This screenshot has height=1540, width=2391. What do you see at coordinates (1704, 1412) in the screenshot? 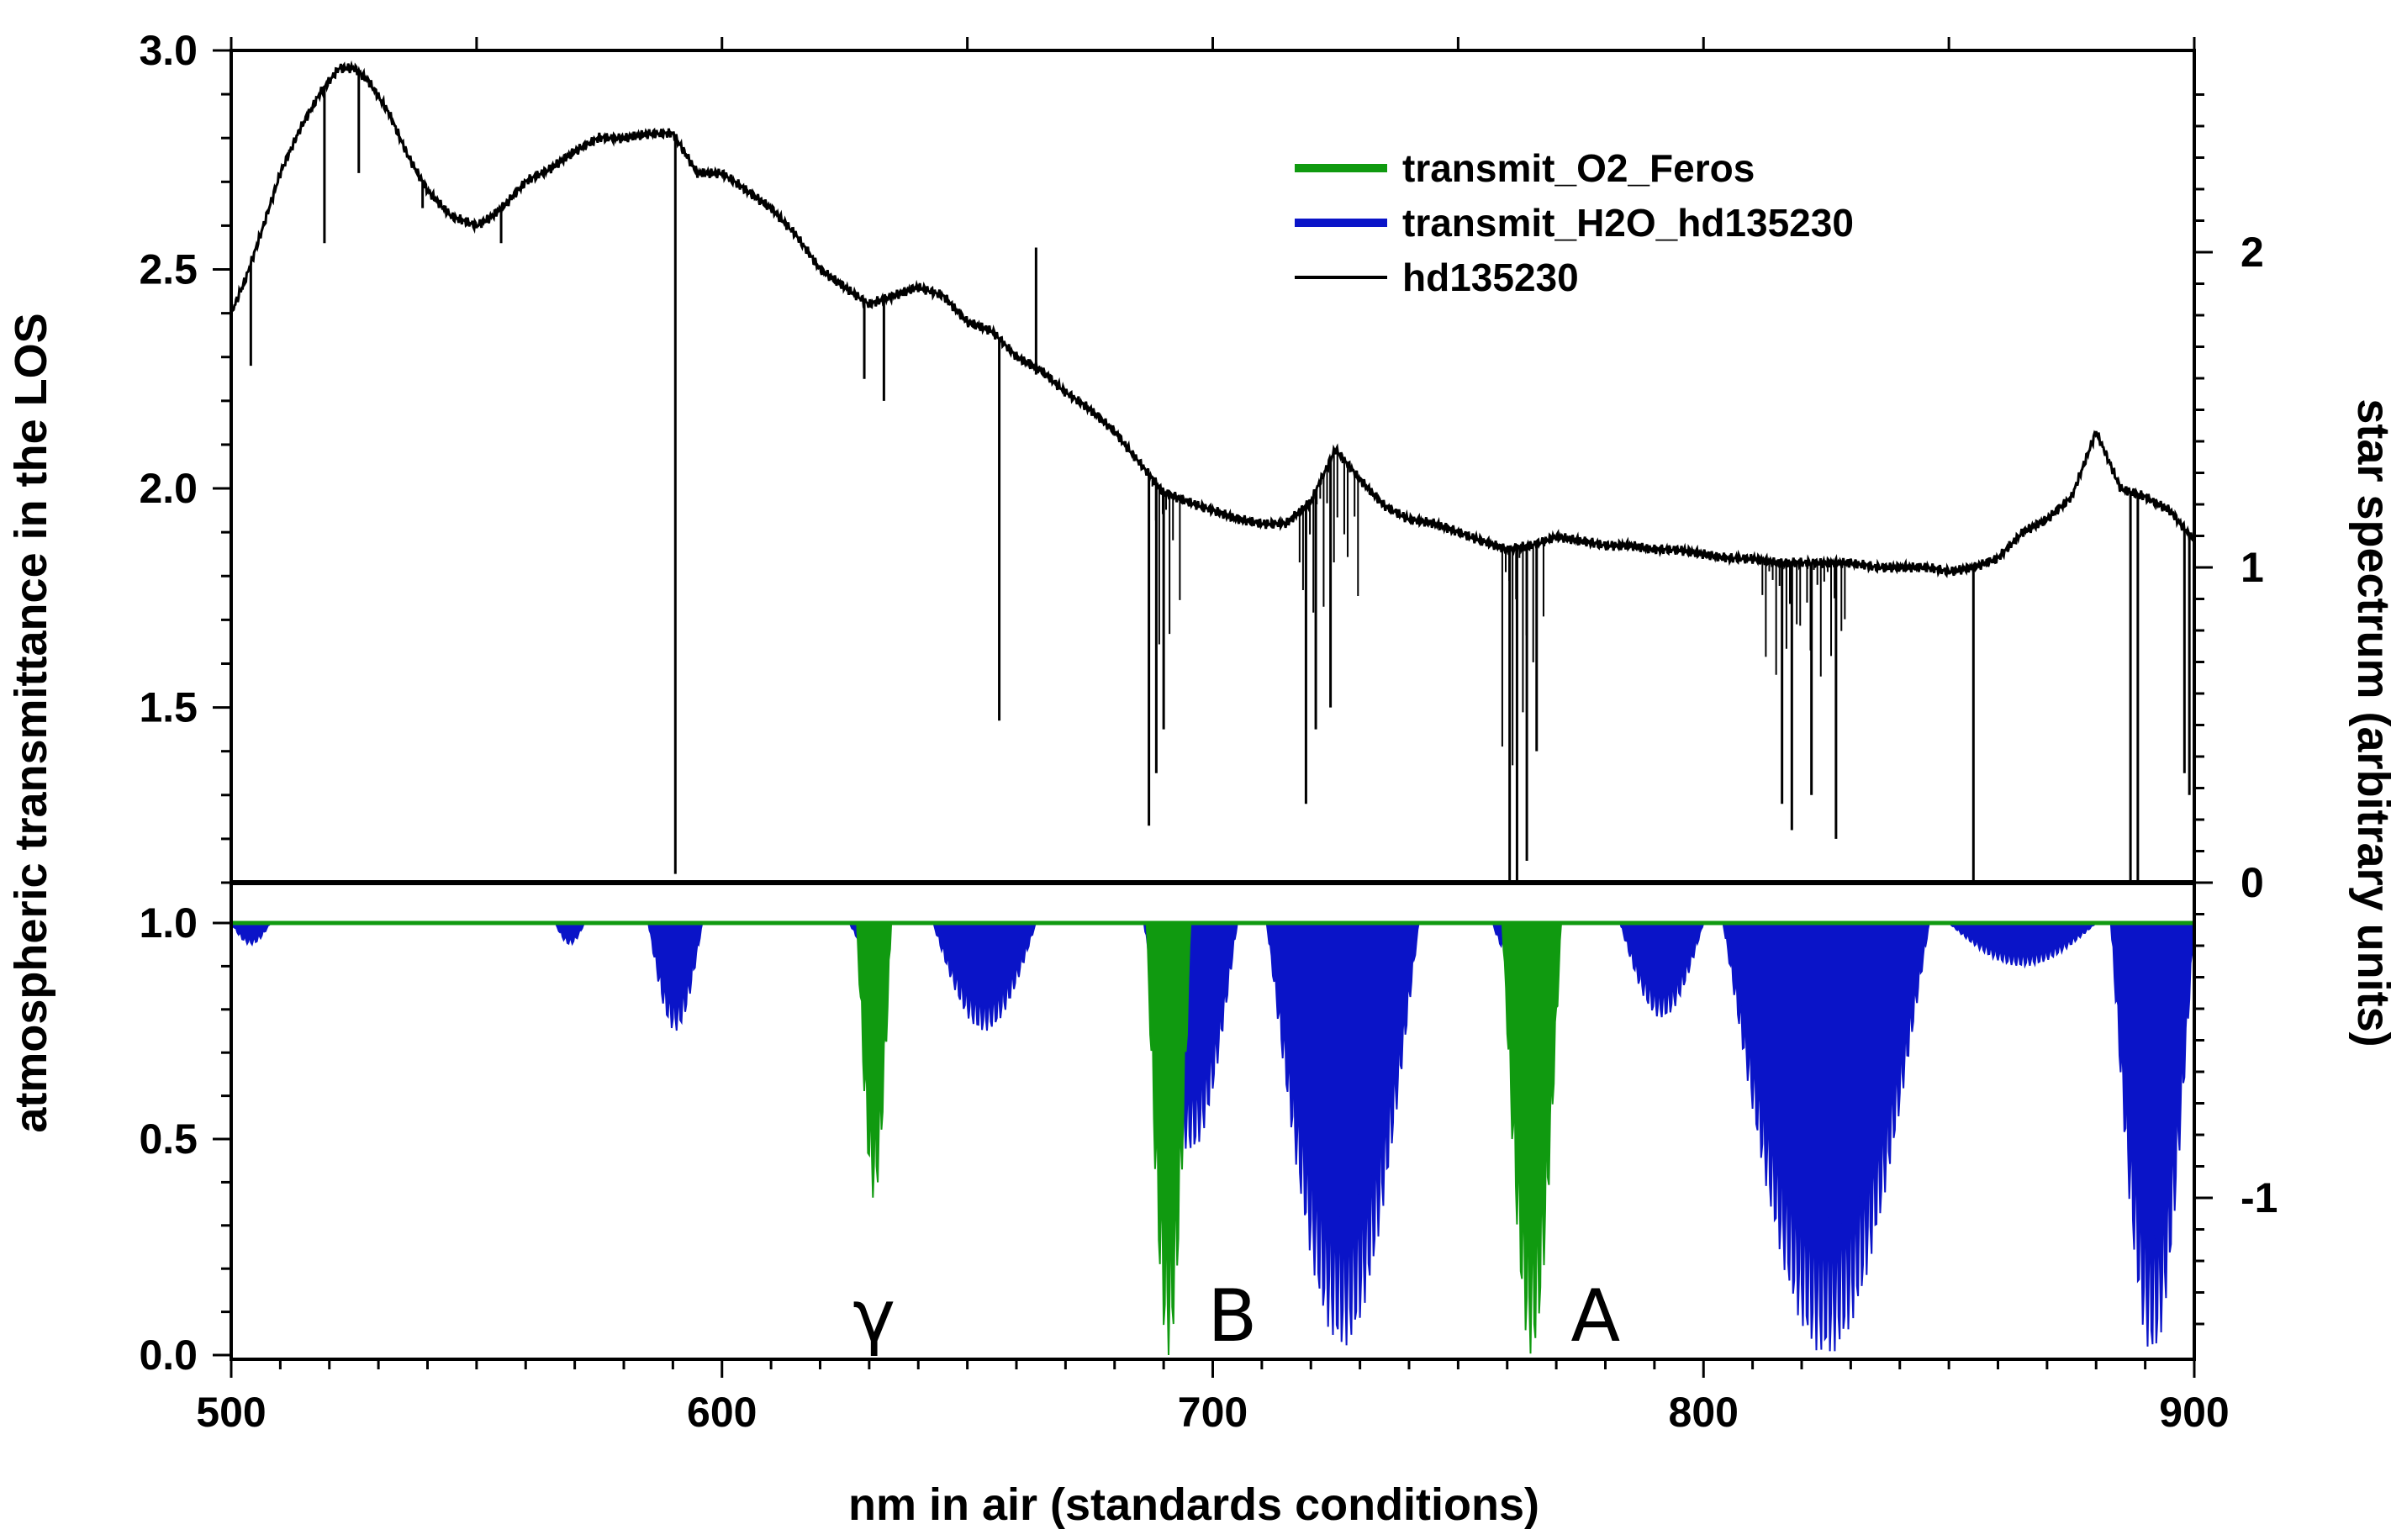
I see `x-tick-label: 800` at bounding box center [1704, 1412].